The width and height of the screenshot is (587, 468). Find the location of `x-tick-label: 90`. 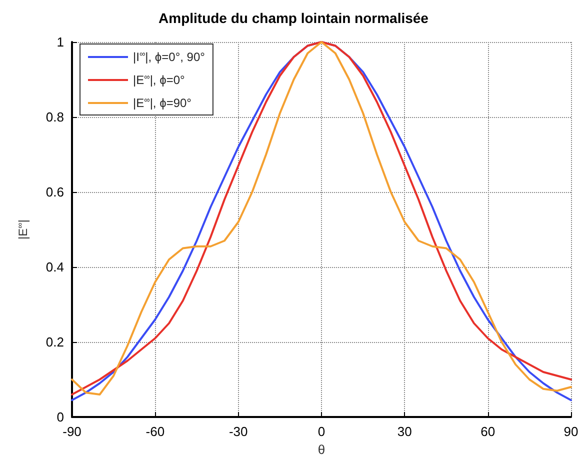

x-tick-label: 90 is located at coordinates (571, 431).